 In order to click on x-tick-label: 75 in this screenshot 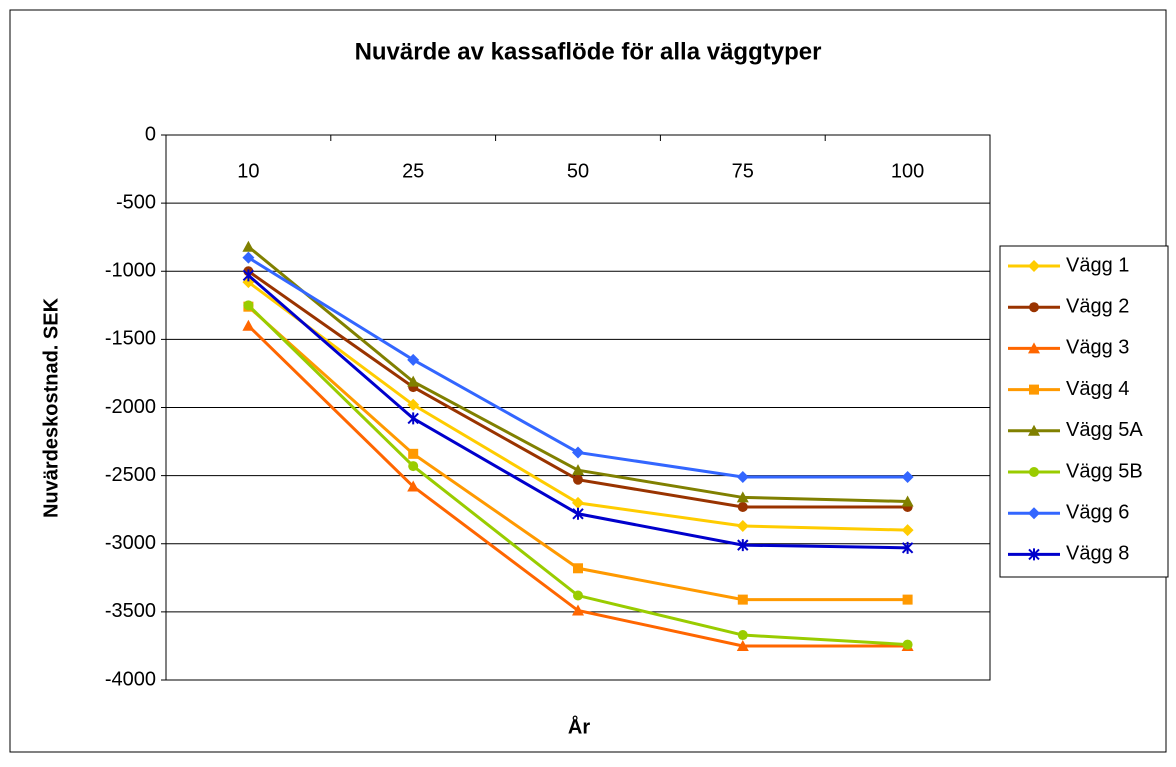, I will do `click(743, 171)`.